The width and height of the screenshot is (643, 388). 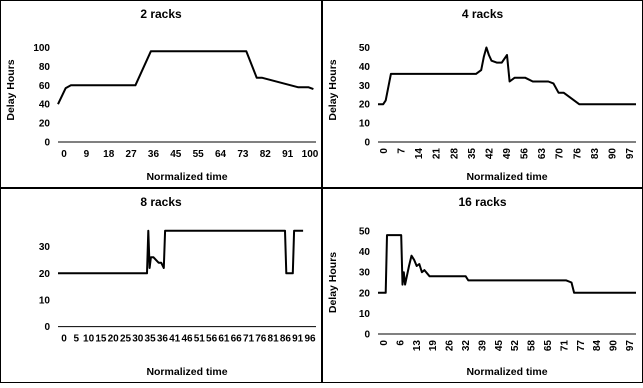 I want to click on panel-4-series-line, so click(x=507, y=264).